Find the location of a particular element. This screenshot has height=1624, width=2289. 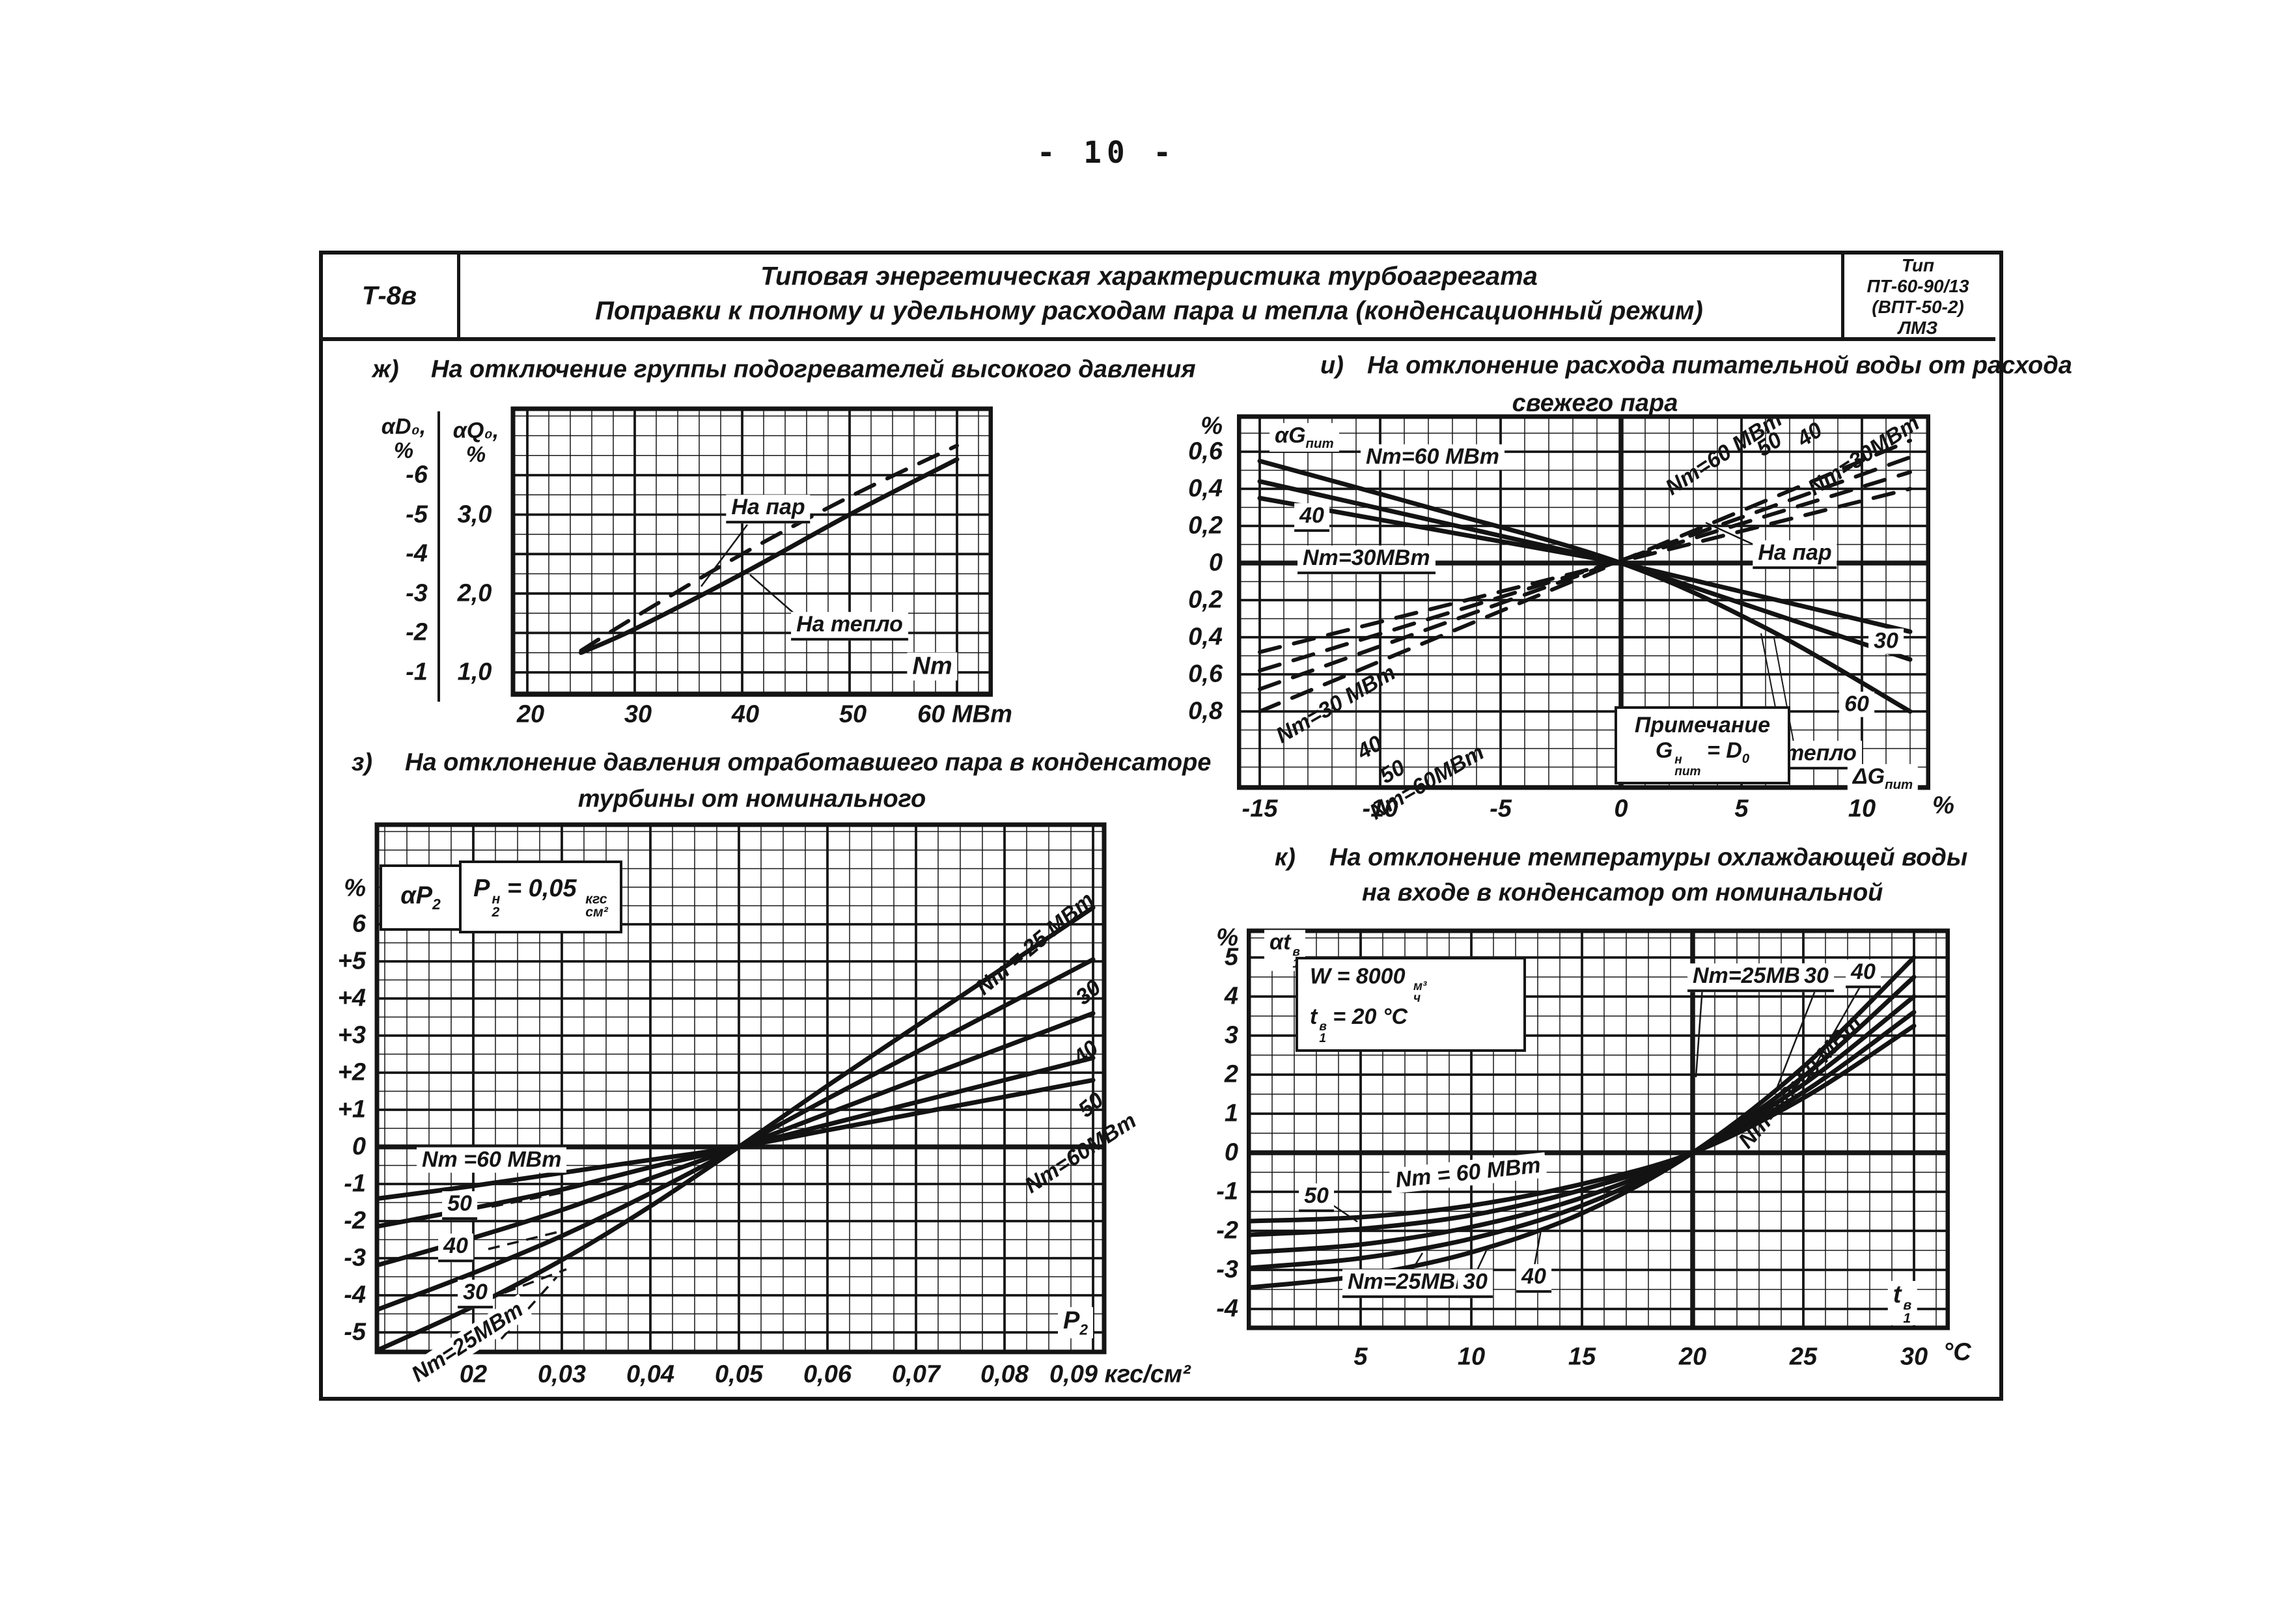

xsym-sub: пит is located at coordinates (1899, 785).